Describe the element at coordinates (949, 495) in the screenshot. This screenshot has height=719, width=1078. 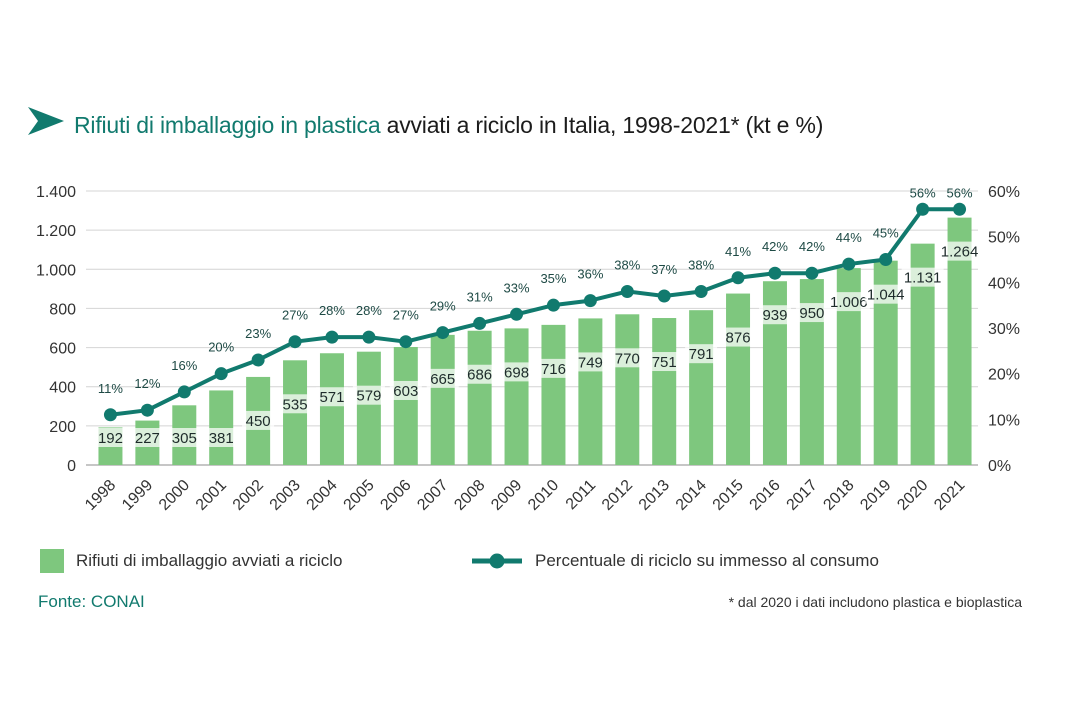
I see `x-tick-label: 2021` at that location.